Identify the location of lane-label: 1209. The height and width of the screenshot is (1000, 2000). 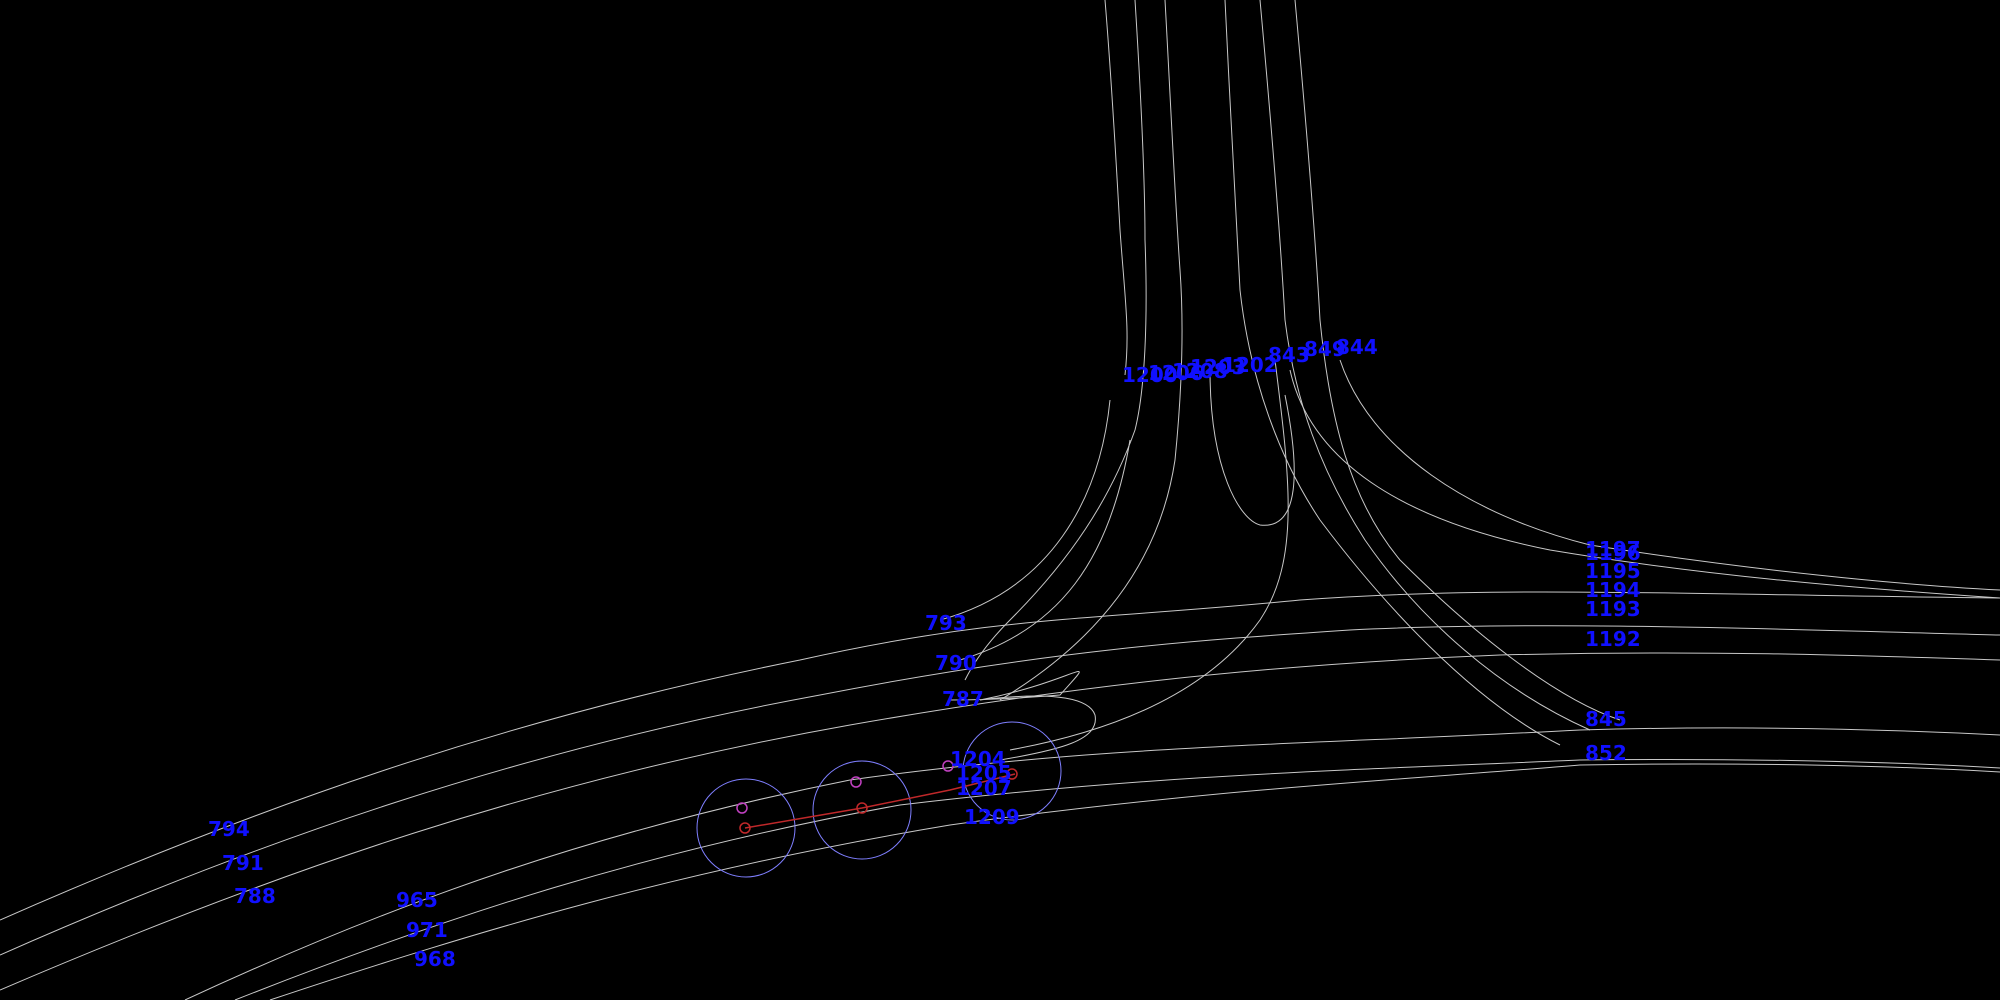
(992, 817).